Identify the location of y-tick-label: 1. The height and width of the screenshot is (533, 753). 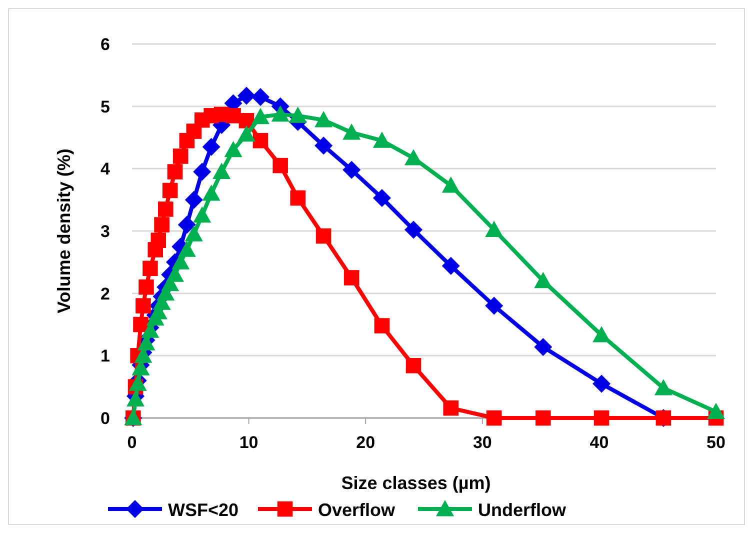
(105, 356).